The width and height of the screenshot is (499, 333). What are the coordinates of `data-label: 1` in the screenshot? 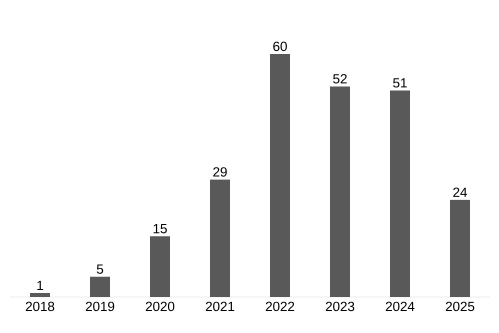 It's located at (40, 285).